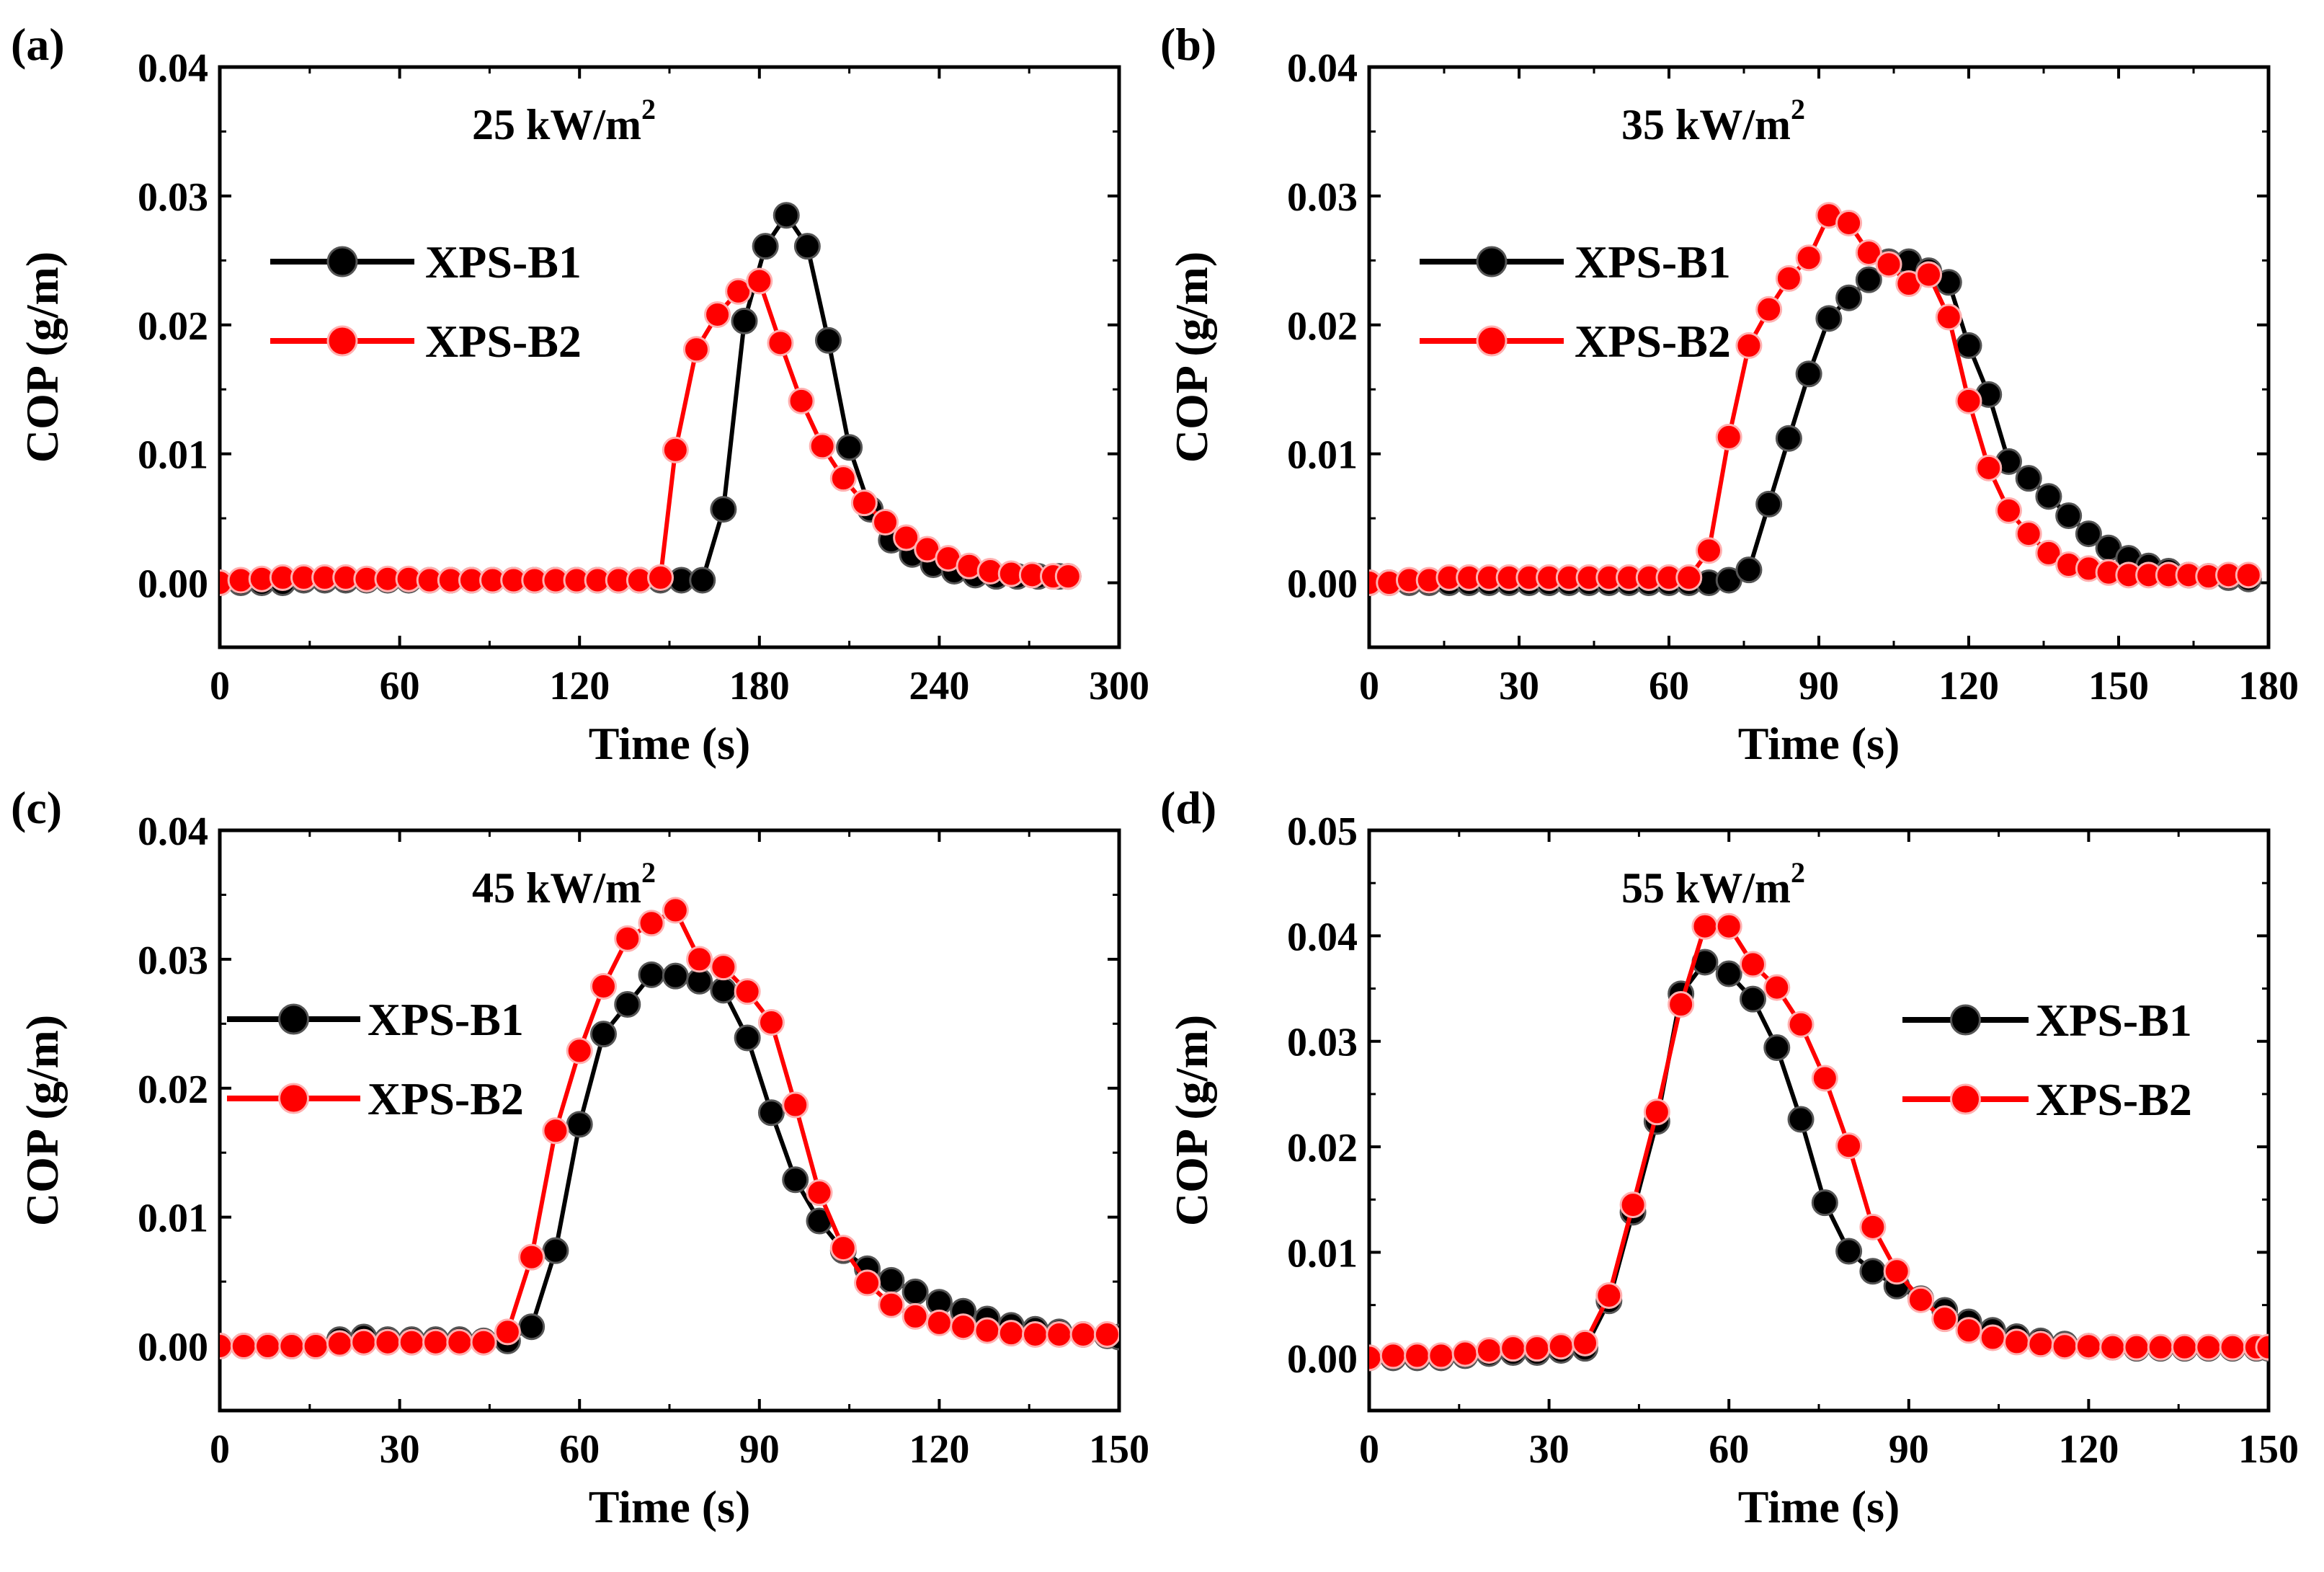 The image size is (2324, 1572). I want to click on x-tick-label: 0, so click(220, 1449).